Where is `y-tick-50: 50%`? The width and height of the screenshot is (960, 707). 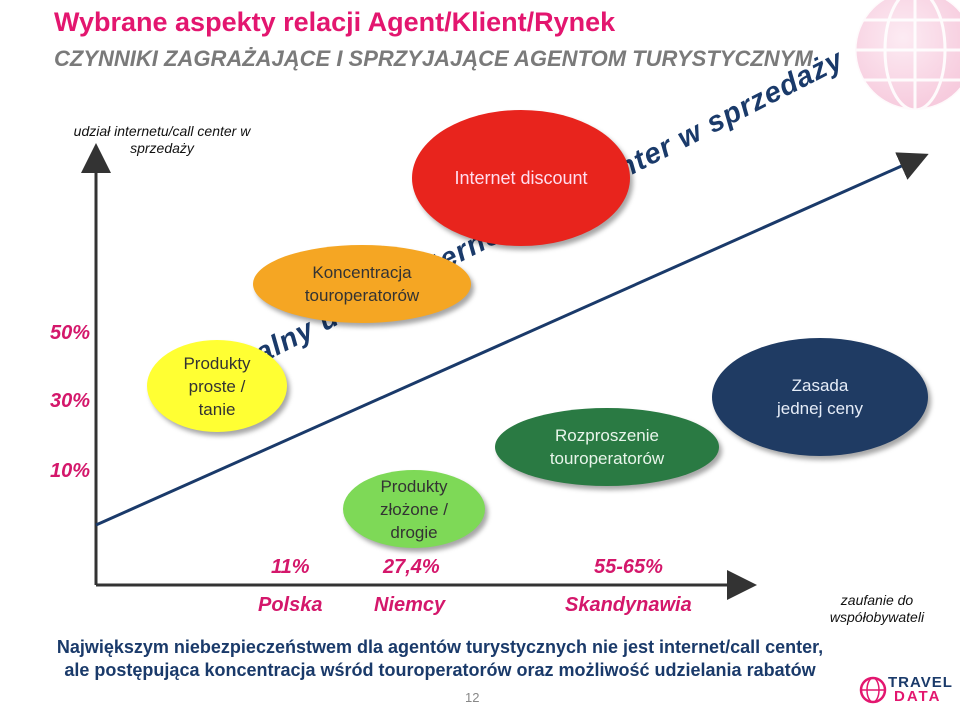 y-tick-50: 50% is located at coordinates (70, 333).